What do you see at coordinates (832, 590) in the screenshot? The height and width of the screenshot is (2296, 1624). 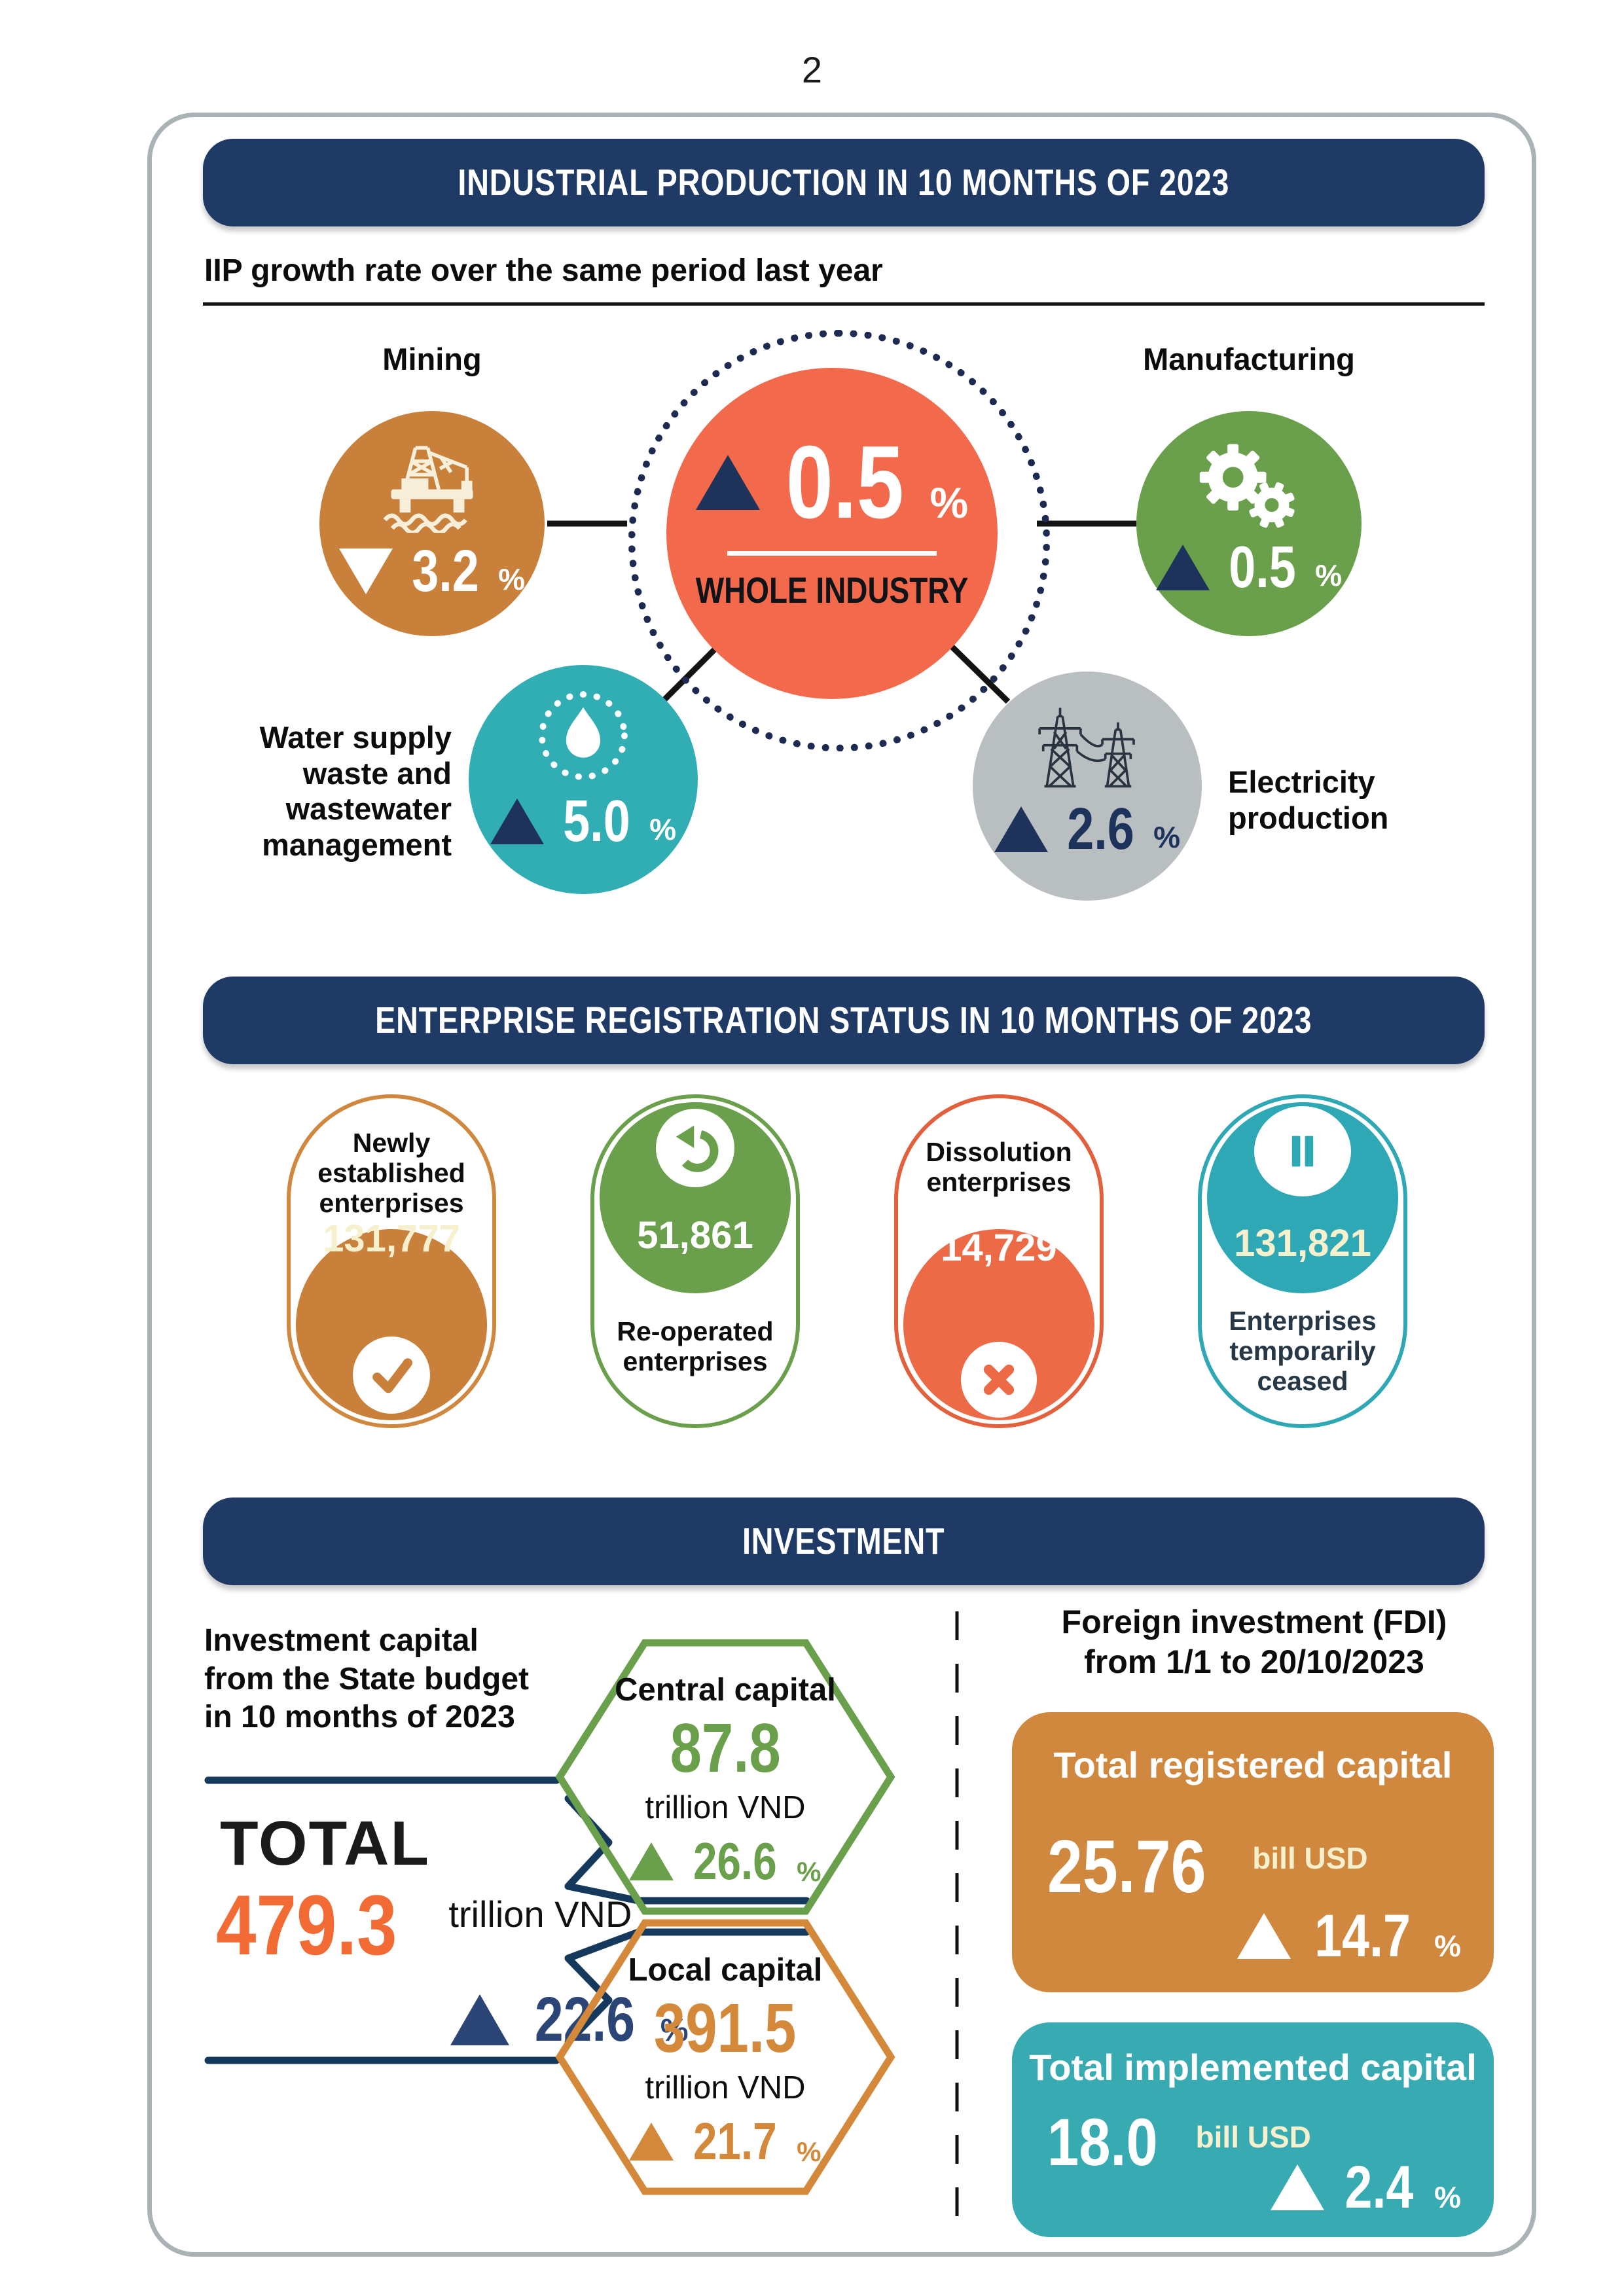 I see `whole-industry-title: WHOLE INDUSTRY` at bounding box center [832, 590].